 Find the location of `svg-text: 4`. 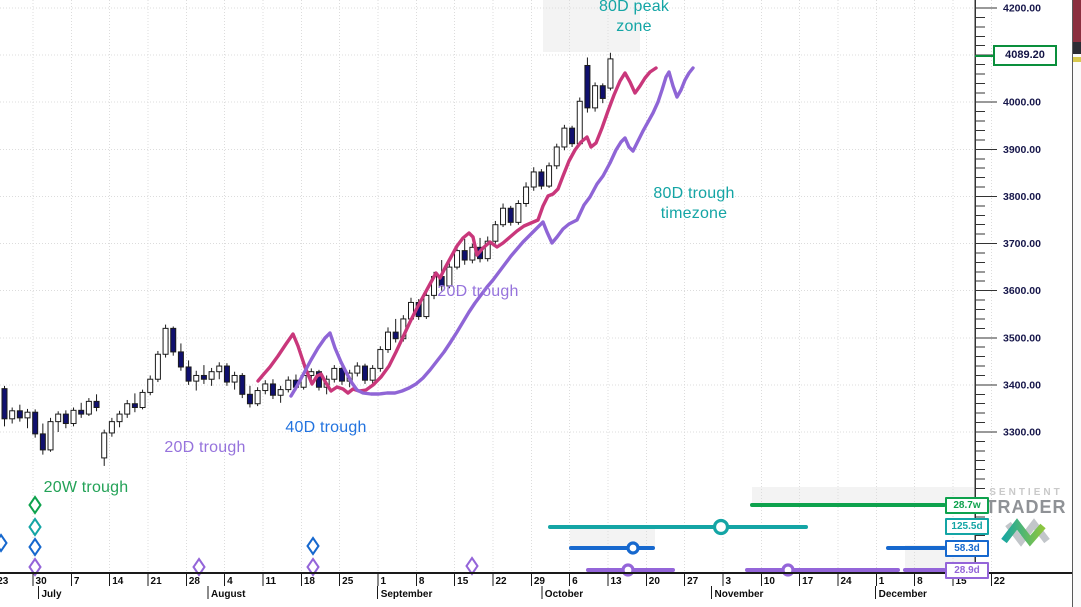

svg-text: 4 is located at coordinates (230, 581).